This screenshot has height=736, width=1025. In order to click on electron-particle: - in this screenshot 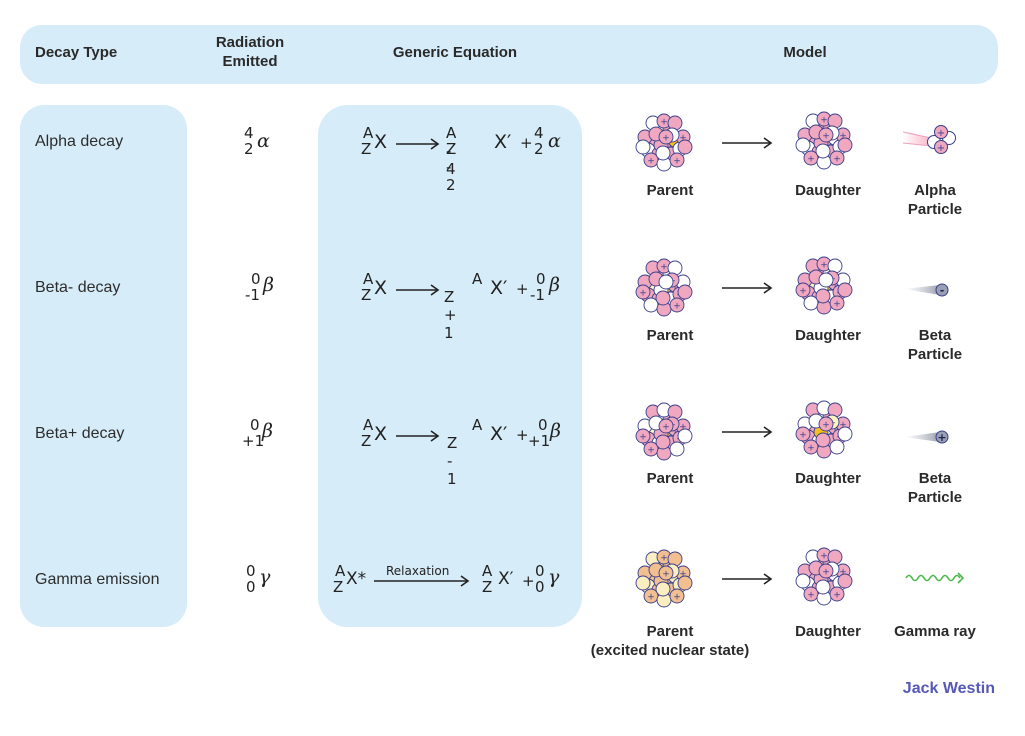, I will do `click(926, 290)`.